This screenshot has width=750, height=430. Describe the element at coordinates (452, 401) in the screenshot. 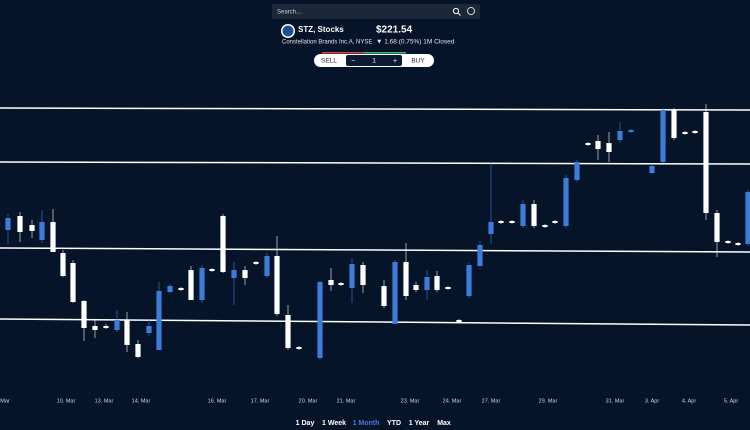

I see `x-tick-label: 24. Mar` at that location.